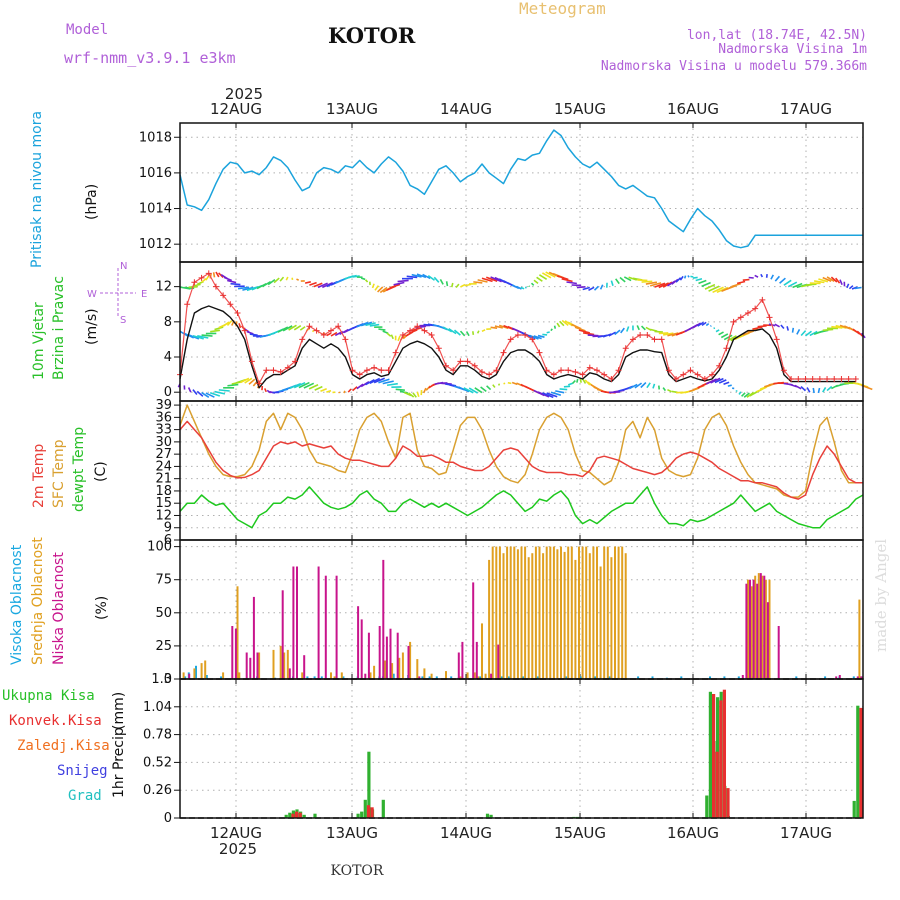  Describe the element at coordinates (806, 833) in the screenshot. I see `bottom-day-label: 17AUG` at that location.